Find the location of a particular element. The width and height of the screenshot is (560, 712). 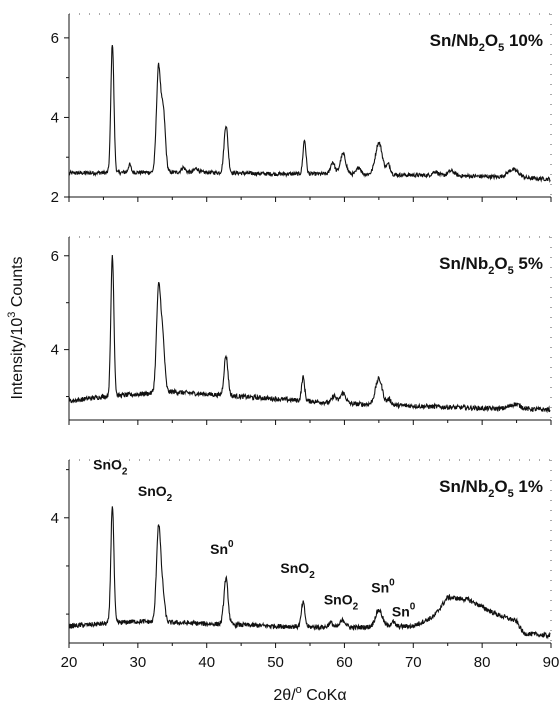

x-tick-label: 80 is located at coordinates (482, 662).